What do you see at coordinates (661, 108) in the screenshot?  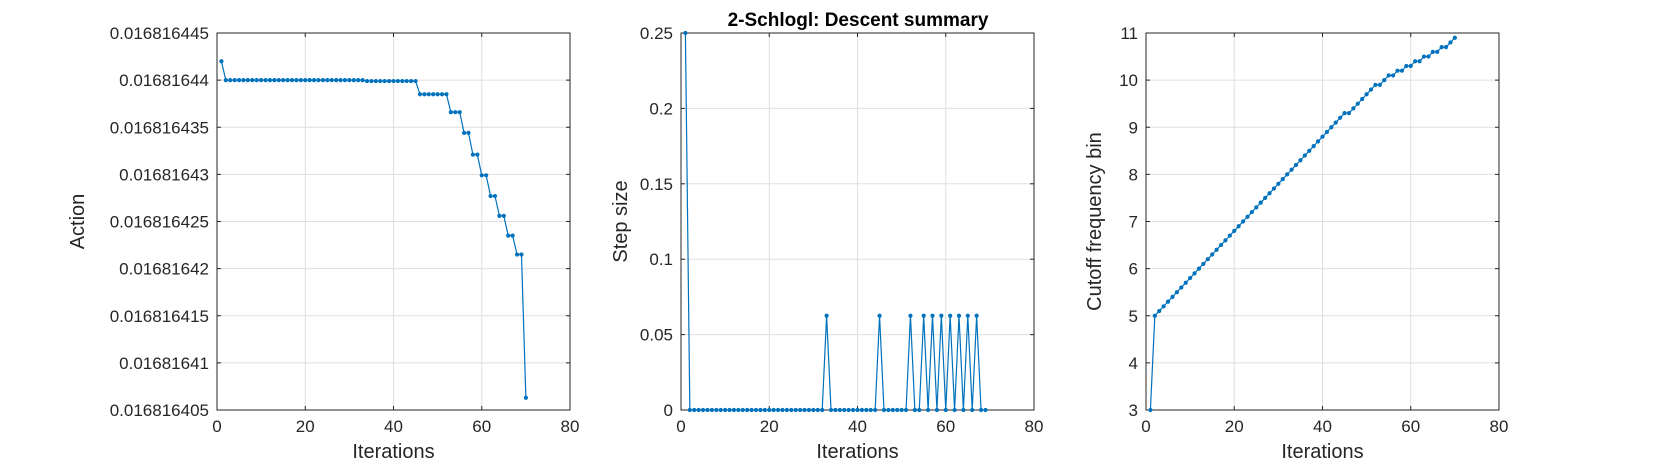 I see `y-tick-label: 0.2` at bounding box center [661, 108].